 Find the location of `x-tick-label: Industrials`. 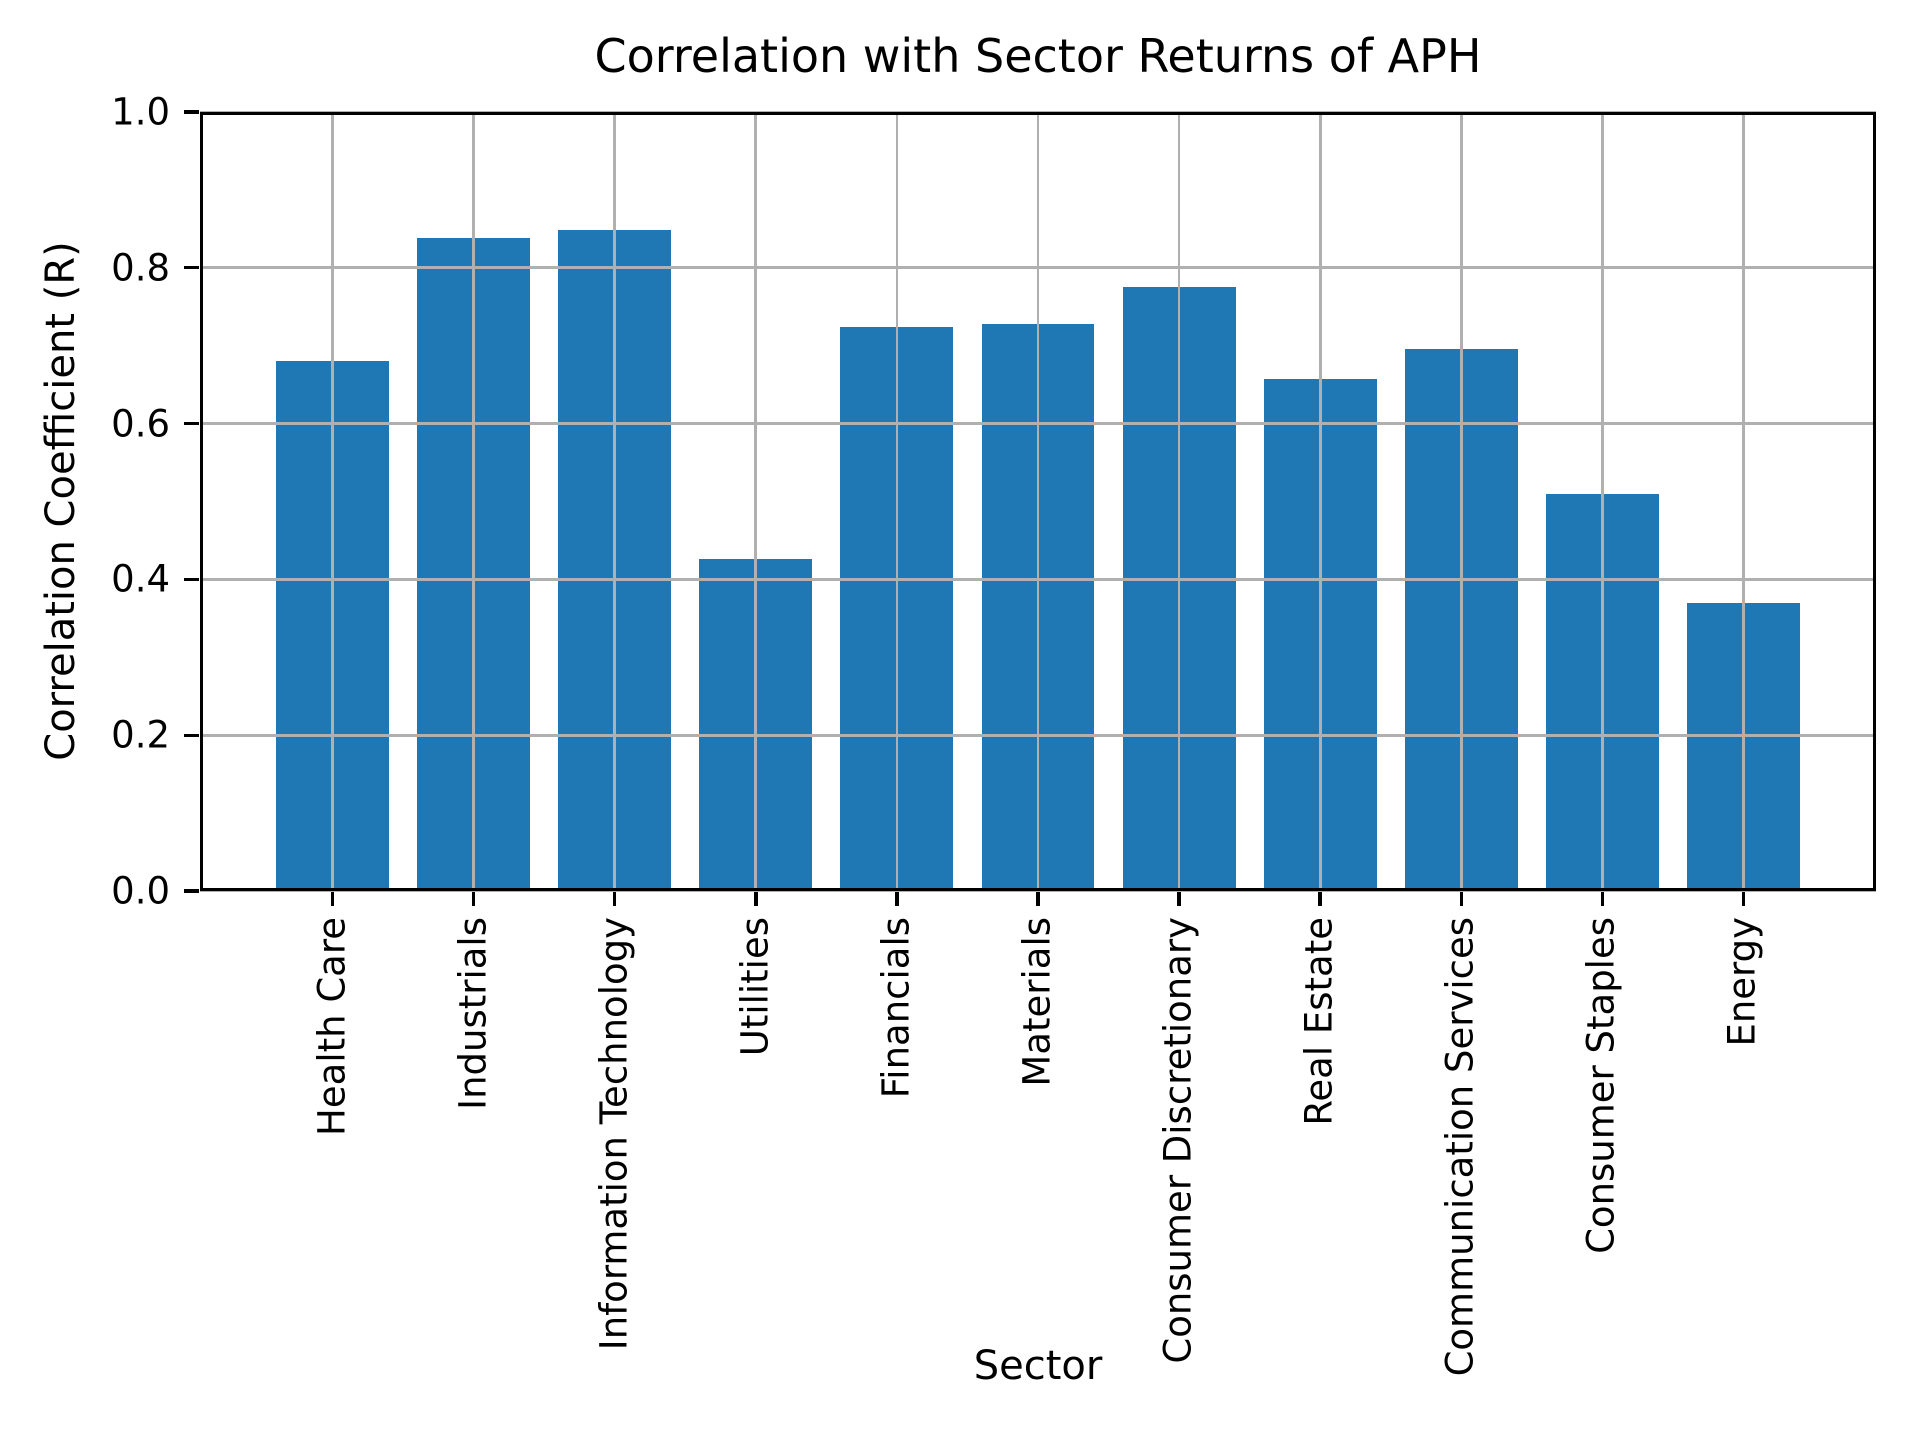

x-tick-label: Industrials is located at coordinates (473, 1013).